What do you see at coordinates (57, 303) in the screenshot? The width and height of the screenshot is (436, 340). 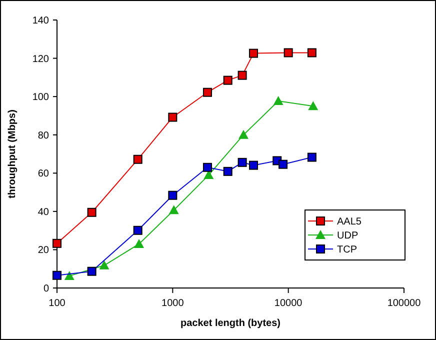 I see `x-tick-label: 100` at bounding box center [57, 303].